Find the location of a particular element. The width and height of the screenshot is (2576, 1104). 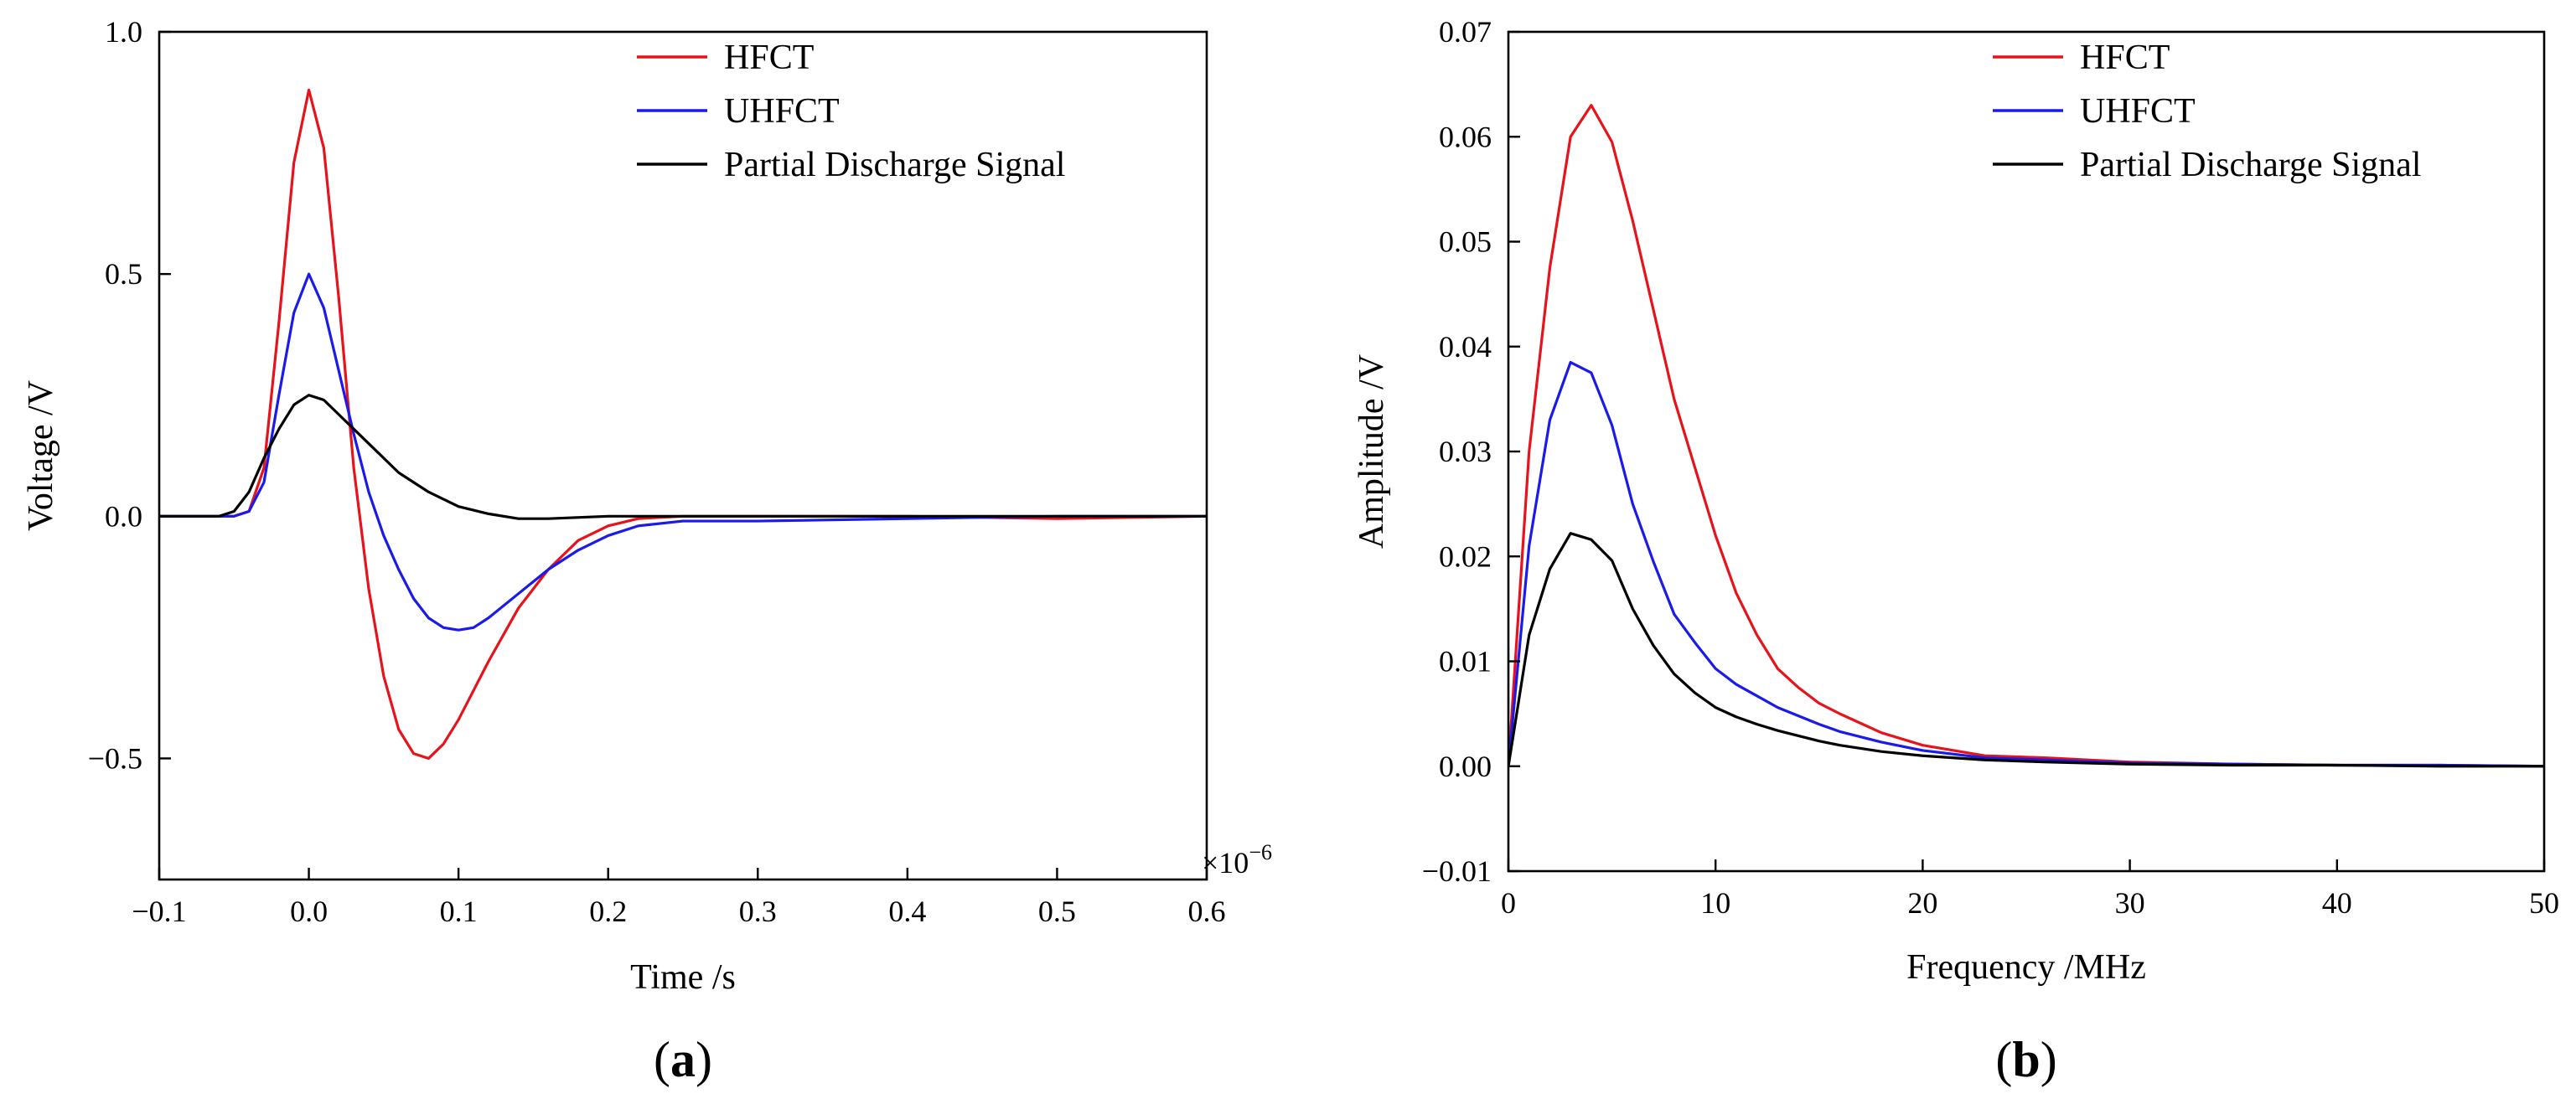

y-tick-label: 0.0 is located at coordinates (123, 516).